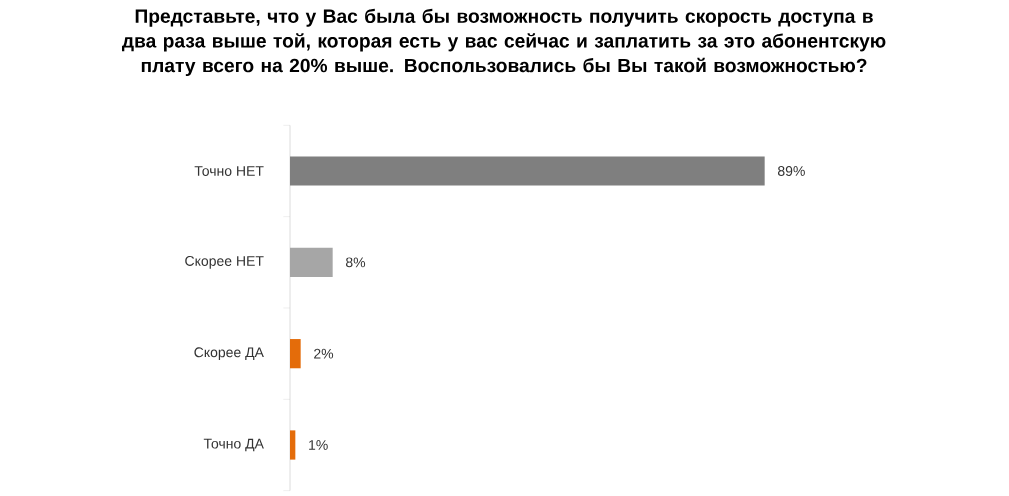 This screenshot has width=1009, height=496. Describe the element at coordinates (318, 445) in the screenshot. I see `data-label: 1%` at that location.